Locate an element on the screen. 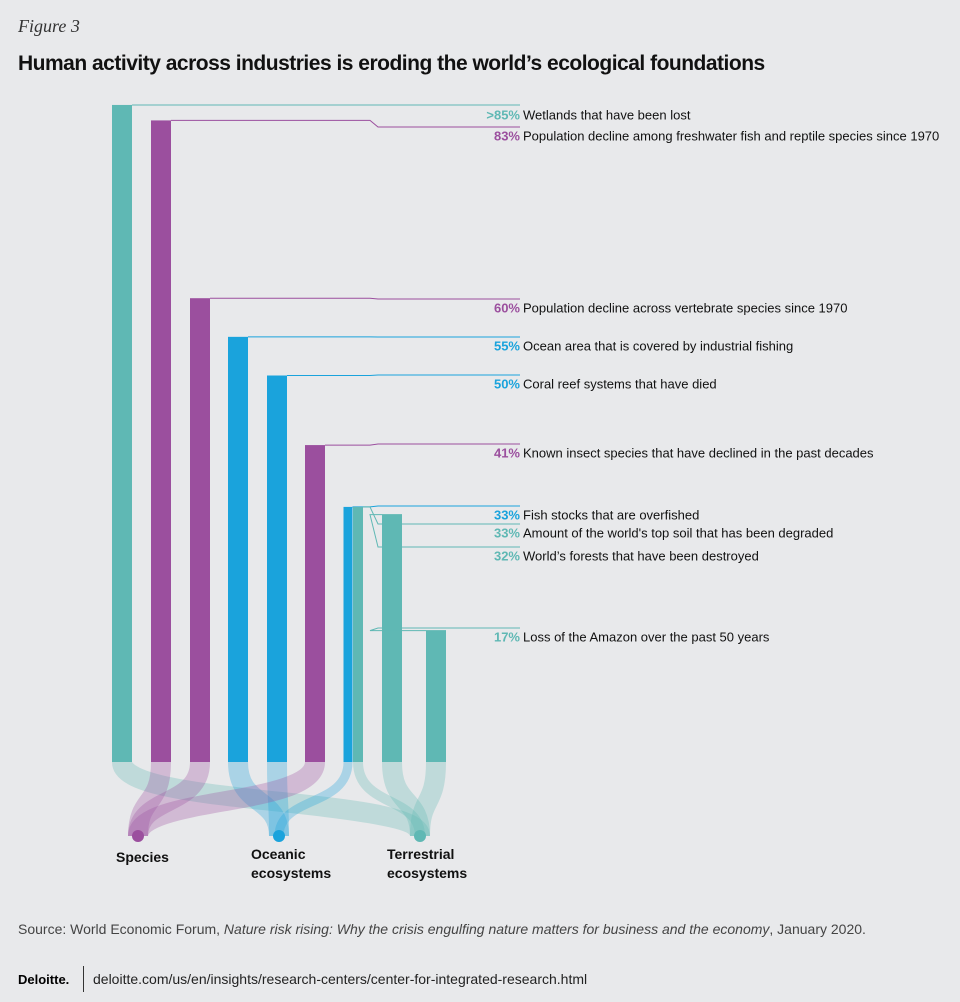  legend-label: Terrestrial ecosystems is located at coordinates (427, 863).